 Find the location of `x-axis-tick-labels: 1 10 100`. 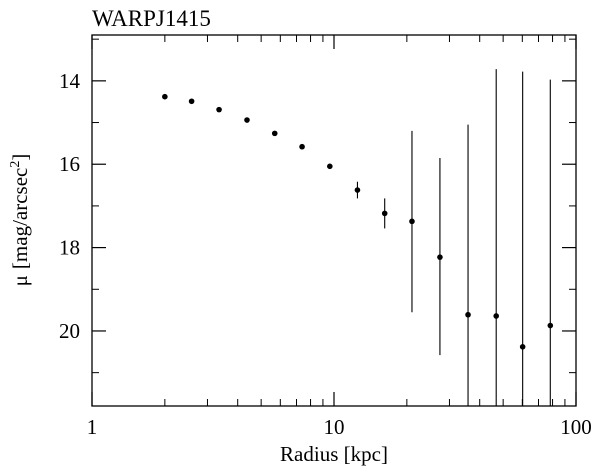

x-axis-tick-labels: 1 10 100 is located at coordinates (339, 427).